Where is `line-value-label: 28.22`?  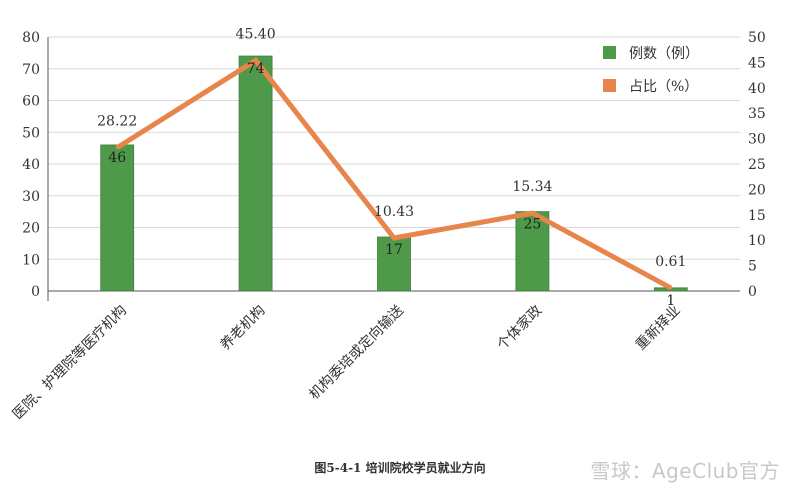
line-value-label: 28.22 is located at coordinates (117, 122).